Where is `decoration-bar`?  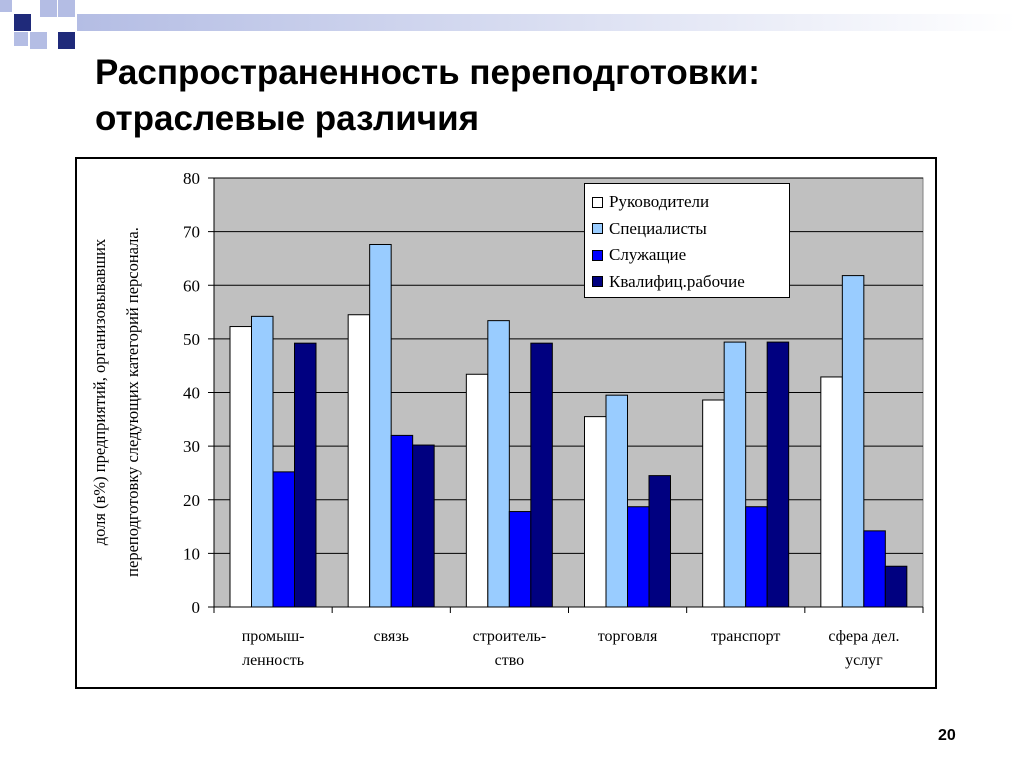 decoration-bar is located at coordinates (547, 22).